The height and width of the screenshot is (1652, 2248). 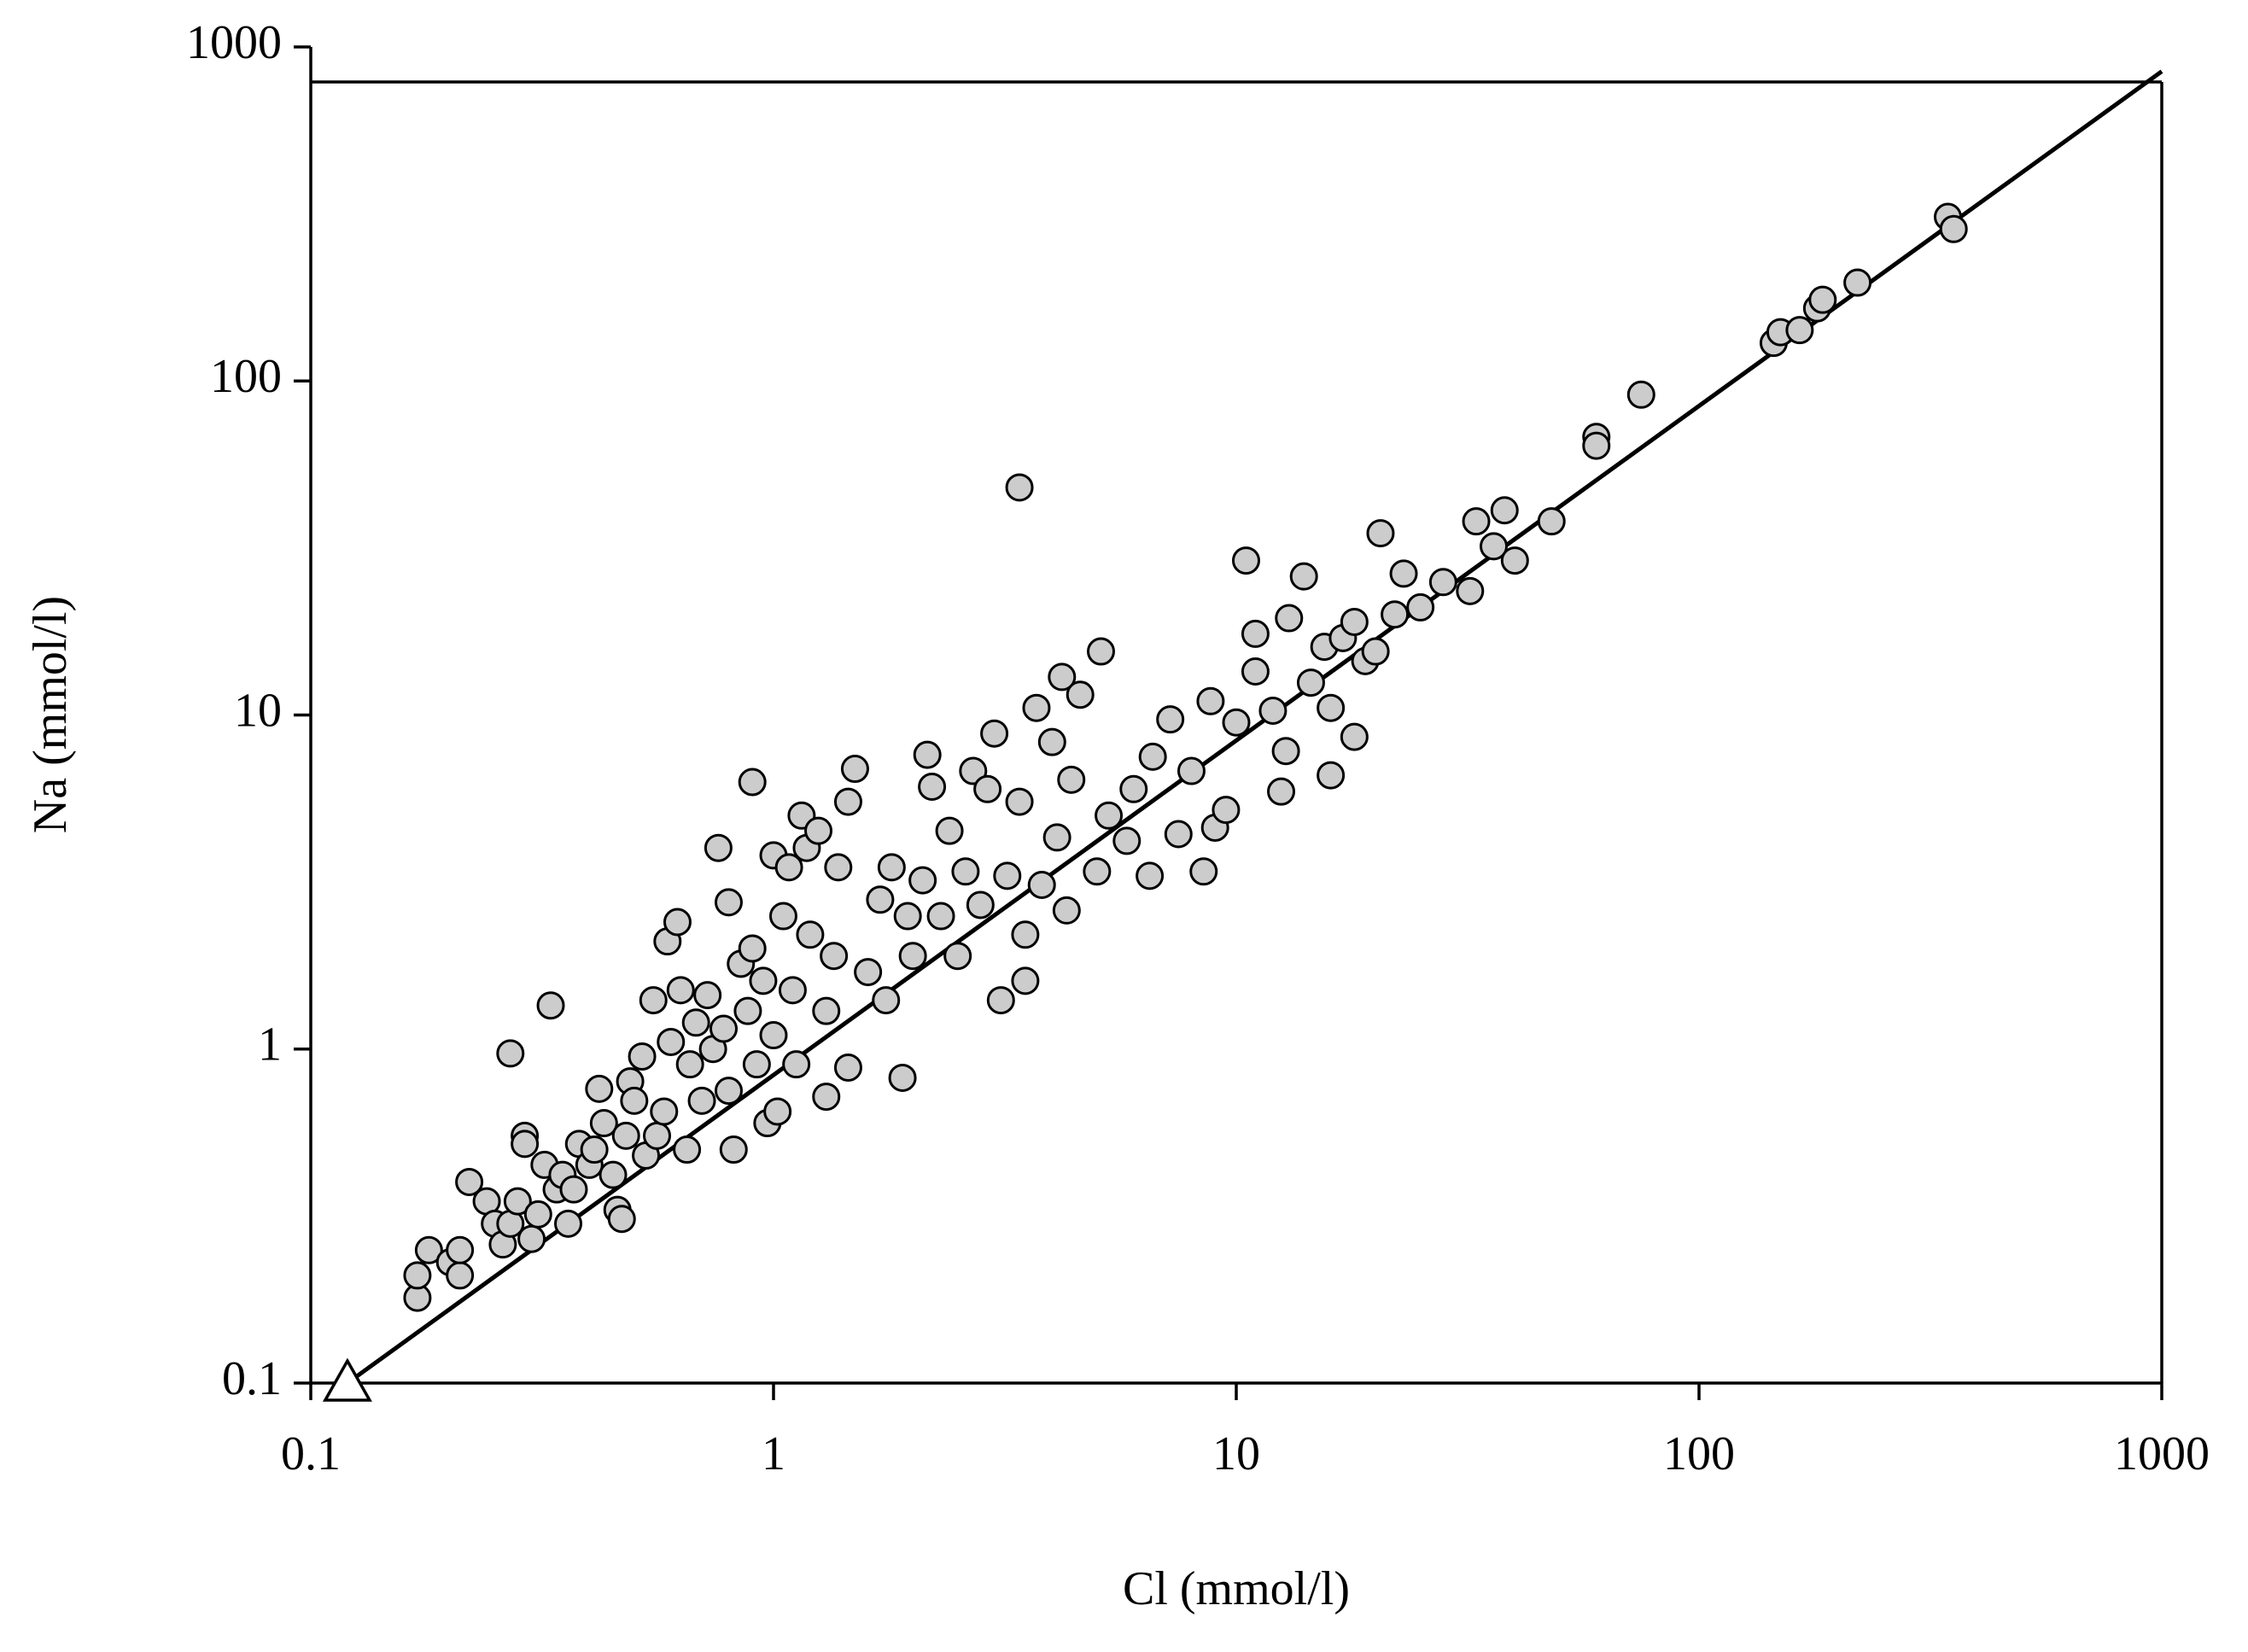 What do you see at coordinates (1236, 1588) in the screenshot?
I see `x-axis-label: Cl (mmol/l)` at bounding box center [1236, 1588].